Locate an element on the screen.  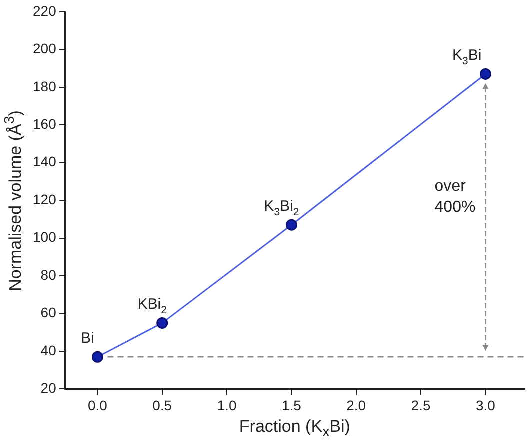
y-tick-label: 60 is located at coordinates (48, 312).